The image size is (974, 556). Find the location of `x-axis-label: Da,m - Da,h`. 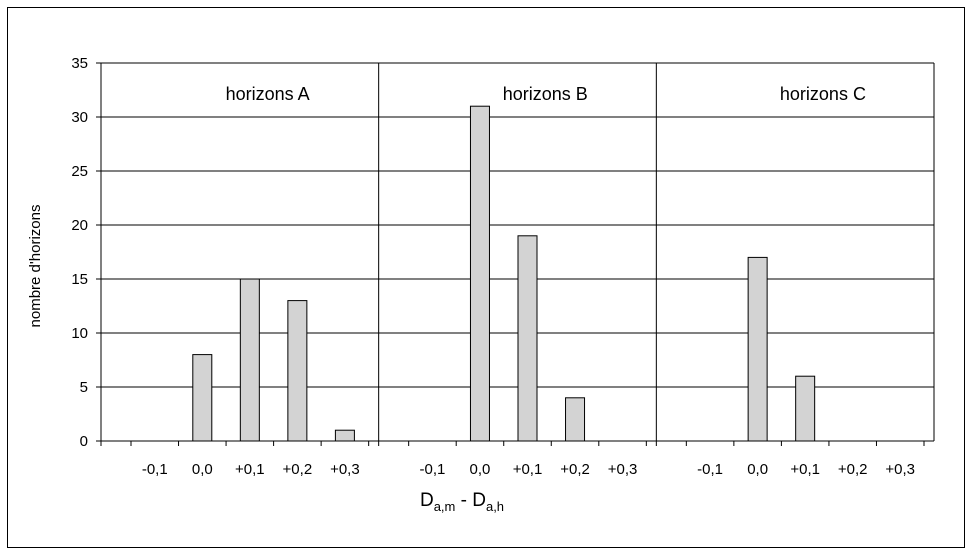

x-axis-label: Da,m - Da,h is located at coordinates (462, 502).